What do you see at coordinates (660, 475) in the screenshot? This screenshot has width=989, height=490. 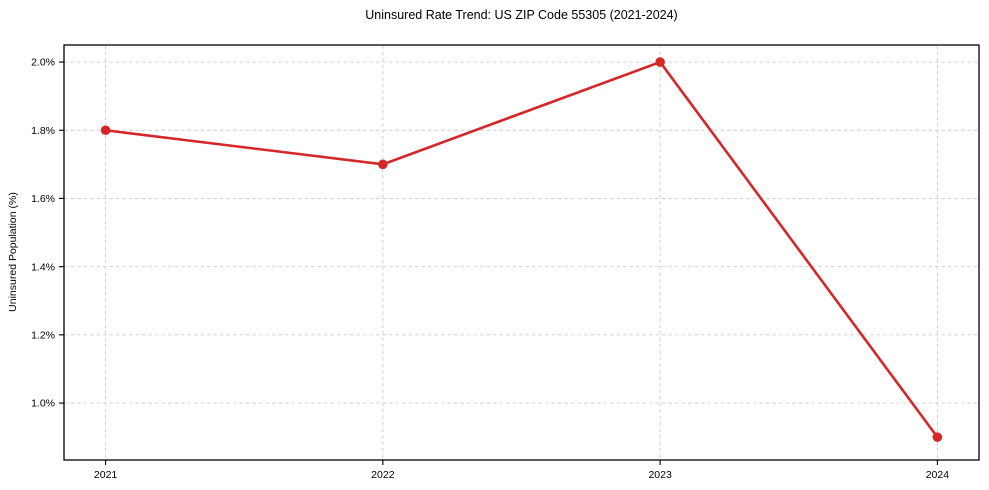 I see `x-tick-label: 2023` at bounding box center [660, 475].